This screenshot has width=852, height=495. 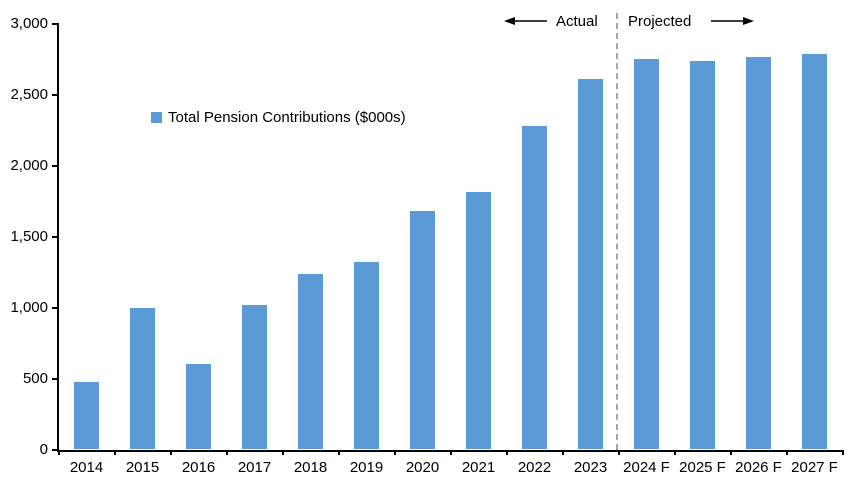 I want to click on bar-2015, so click(x=142, y=379).